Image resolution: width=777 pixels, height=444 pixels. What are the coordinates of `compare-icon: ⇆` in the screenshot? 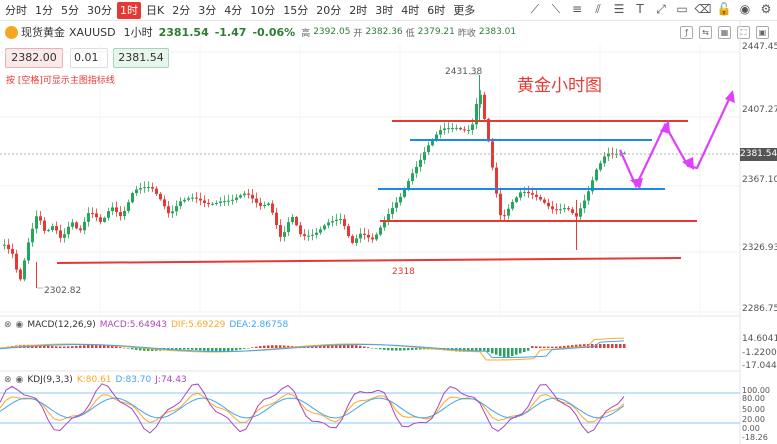 It's located at (705, 32).